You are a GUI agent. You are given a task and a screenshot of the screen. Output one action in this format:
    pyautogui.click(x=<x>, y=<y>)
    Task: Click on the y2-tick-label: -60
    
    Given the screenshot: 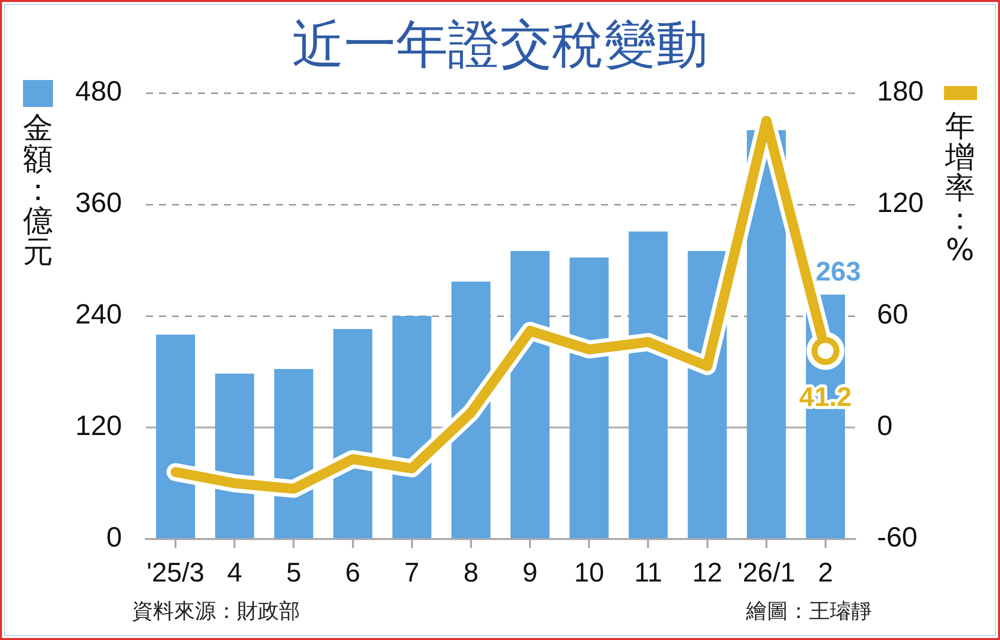 What is the action you would take?
    pyautogui.click(x=897, y=537)
    